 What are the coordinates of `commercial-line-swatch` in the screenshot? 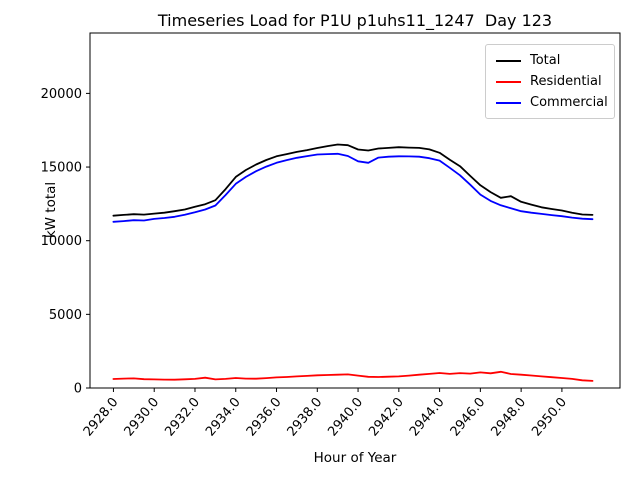 It's located at (508, 102).